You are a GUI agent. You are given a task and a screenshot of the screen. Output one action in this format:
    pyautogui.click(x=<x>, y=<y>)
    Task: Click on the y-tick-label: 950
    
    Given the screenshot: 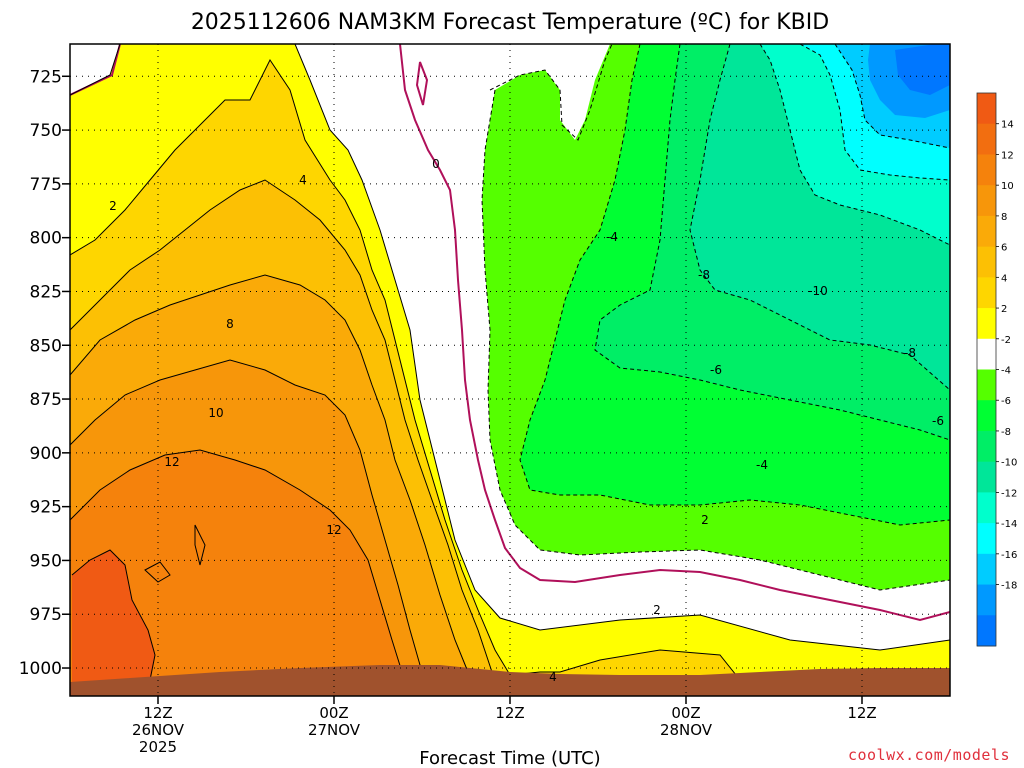 What is the action you would take?
    pyautogui.click(x=46, y=561)
    